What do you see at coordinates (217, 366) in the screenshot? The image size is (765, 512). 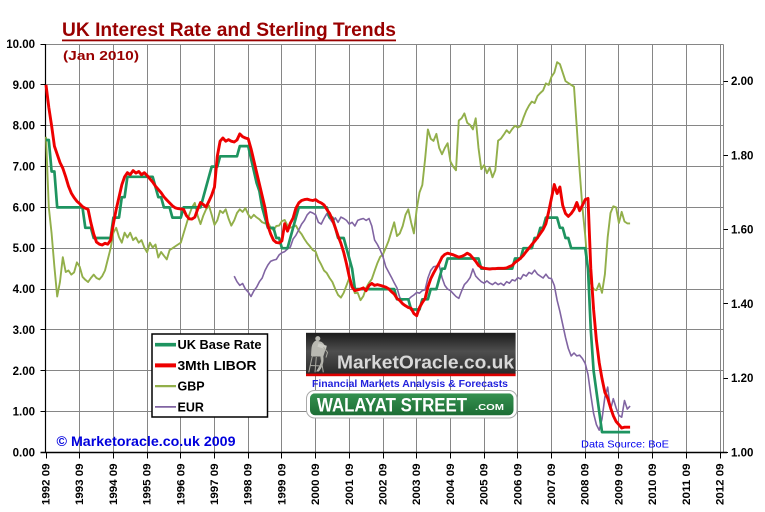 I see `svg-text: 3Mth LIBOR` at bounding box center [217, 366].